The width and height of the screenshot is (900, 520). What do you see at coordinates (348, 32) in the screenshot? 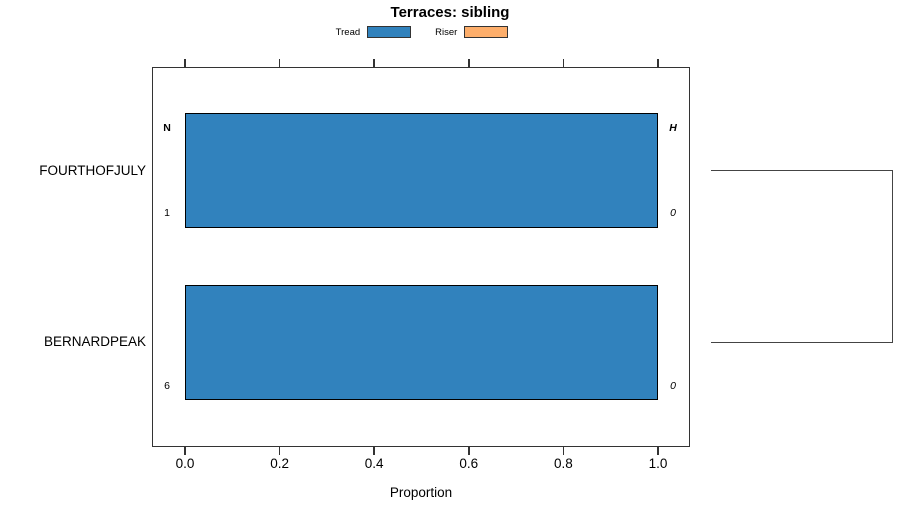
I see `legend-label: Tread` at bounding box center [348, 32].